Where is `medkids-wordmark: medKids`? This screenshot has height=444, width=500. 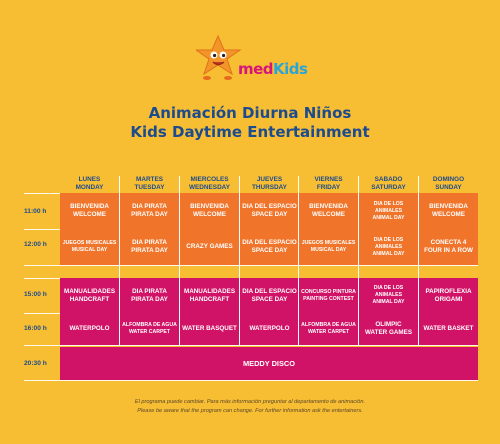
medkids-wordmark: medKids is located at coordinates (273, 69).